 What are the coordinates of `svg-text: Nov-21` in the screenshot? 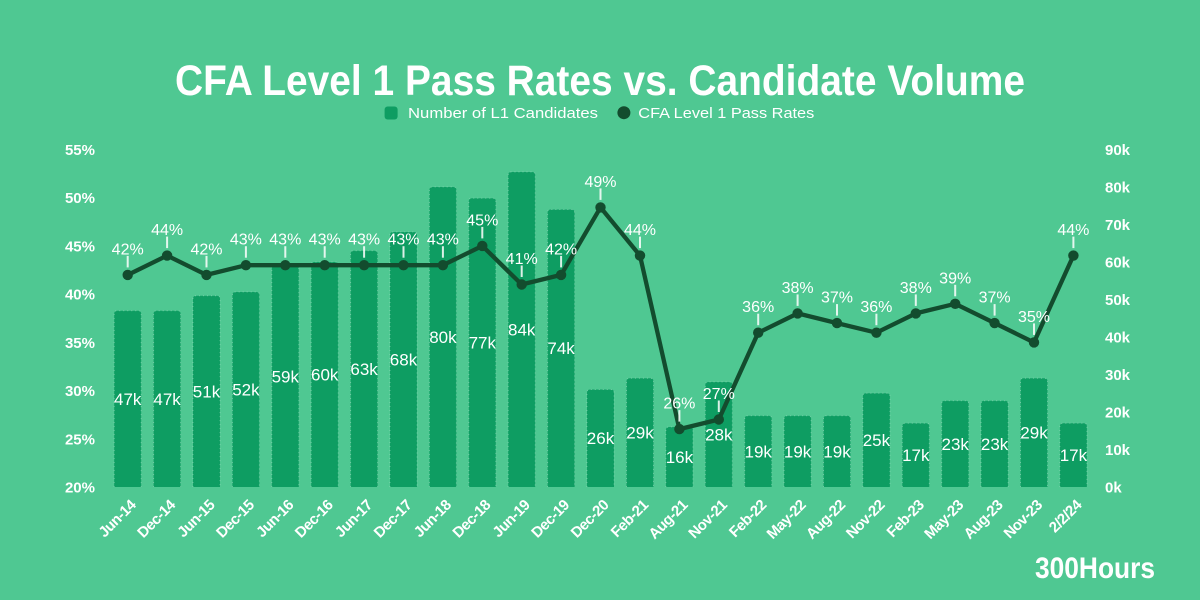 It's located at (707, 519).